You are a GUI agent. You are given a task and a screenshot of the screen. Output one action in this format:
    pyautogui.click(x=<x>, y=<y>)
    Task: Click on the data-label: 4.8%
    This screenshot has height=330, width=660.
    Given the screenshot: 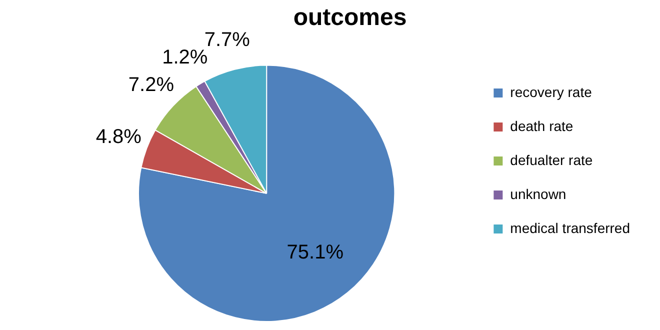 What is the action you would take?
    pyautogui.click(x=119, y=137)
    